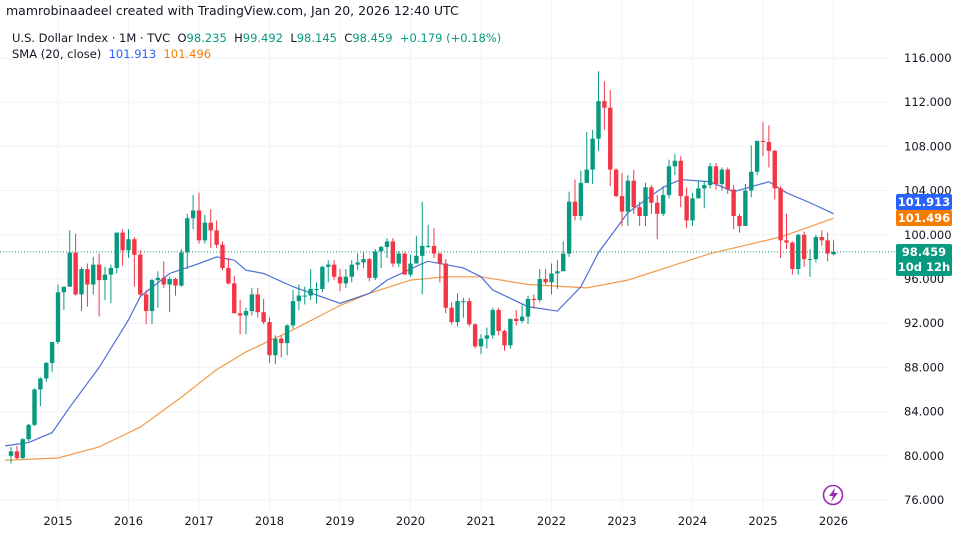  What do you see at coordinates (924, 323) in the screenshot?
I see `y-tick-label: 92.000` at bounding box center [924, 323].